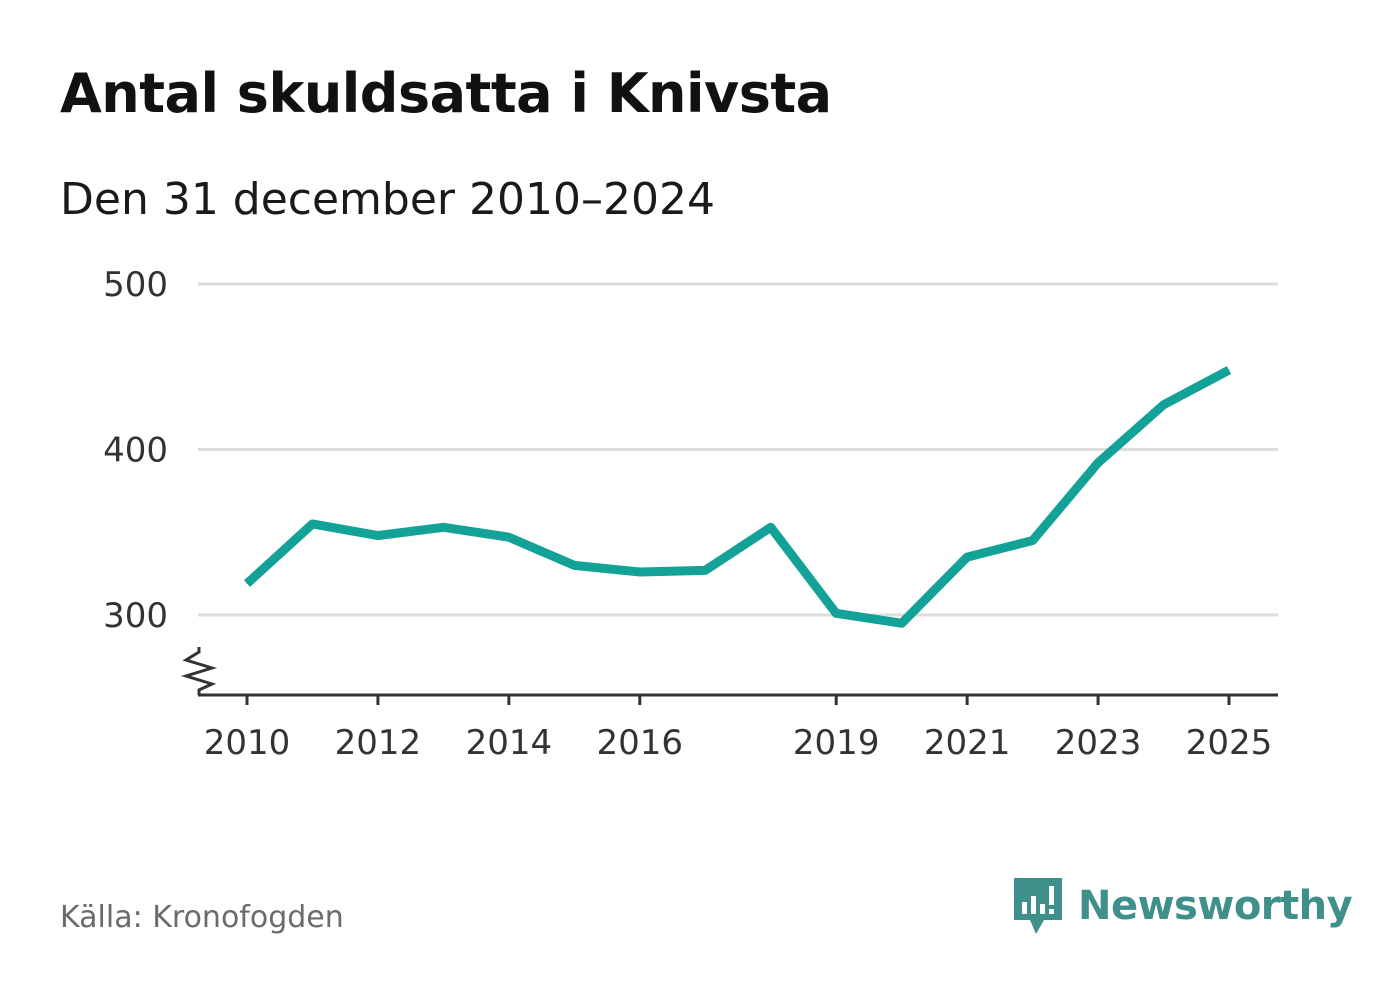 Image resolution: width=1382 pixels, height=999 pixels. I want to click on y-tick-label: 300, so click(135, 616).